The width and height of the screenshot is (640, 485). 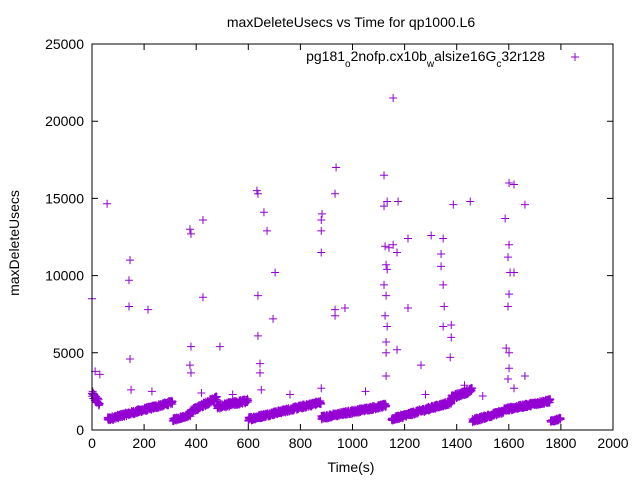 What do you see at coordinates (301, 443) in the screenshot?
I see `x-tick-label: 800` at bounding box center [301, 443].